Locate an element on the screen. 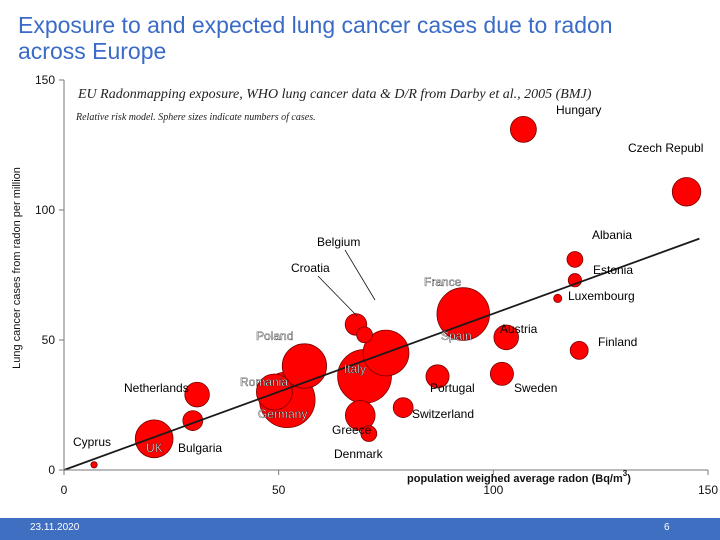 The width and height of the screenshot is (720, 540). y-tick-label: 0 is located at coordinates (51, 470).